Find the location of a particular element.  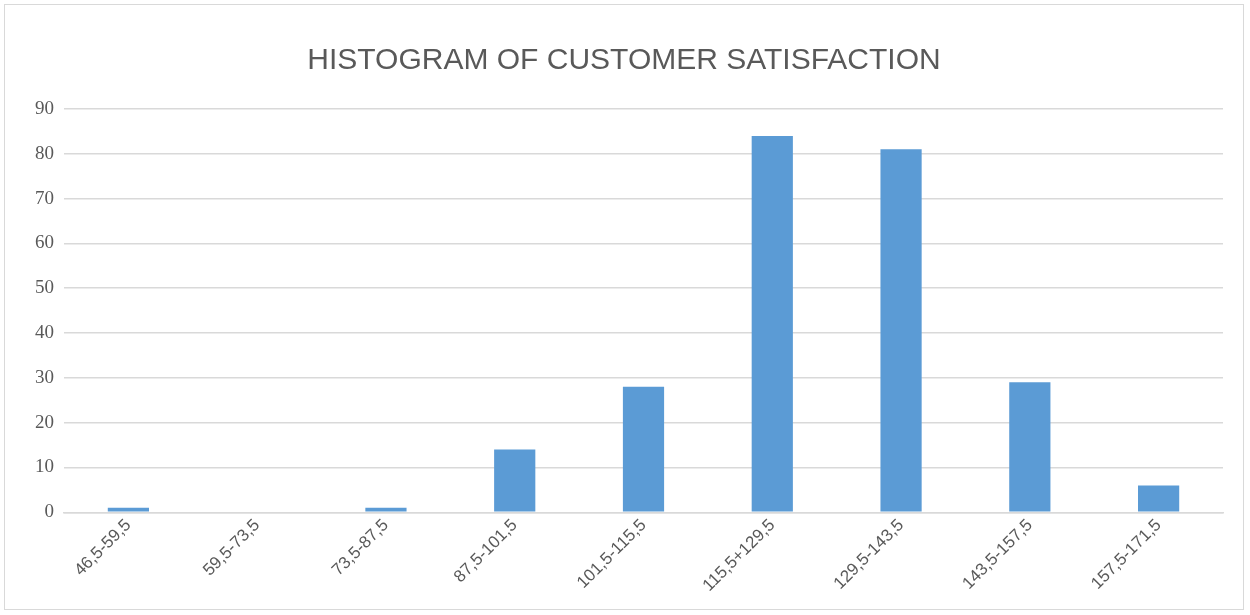

y-tick-label: 50 is located at coordinates (44, 287).